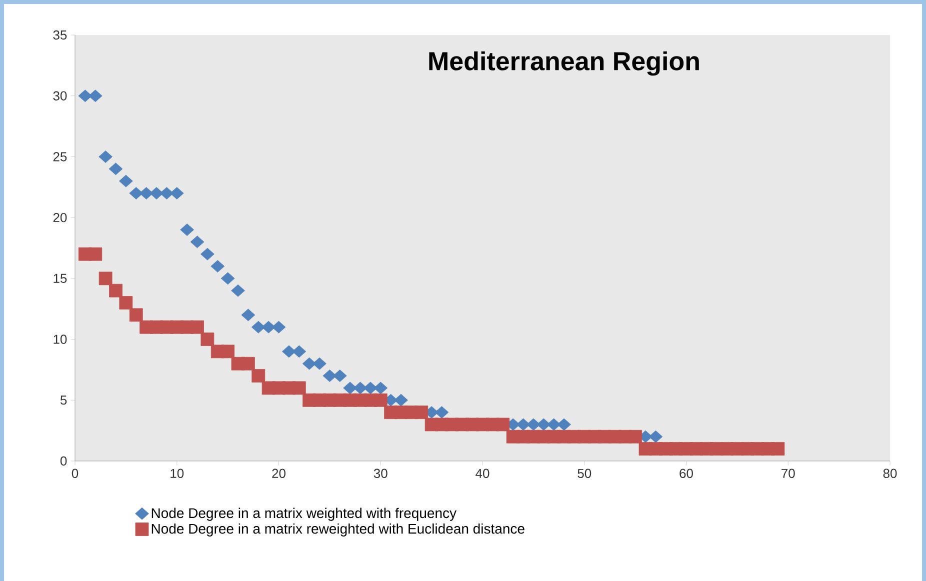 This screenshot has width=926, height=581. What do you see at coordinates (60, 95) in the screenshot?
I see `y-tick-label: 30` at bounding box center [60, 95].